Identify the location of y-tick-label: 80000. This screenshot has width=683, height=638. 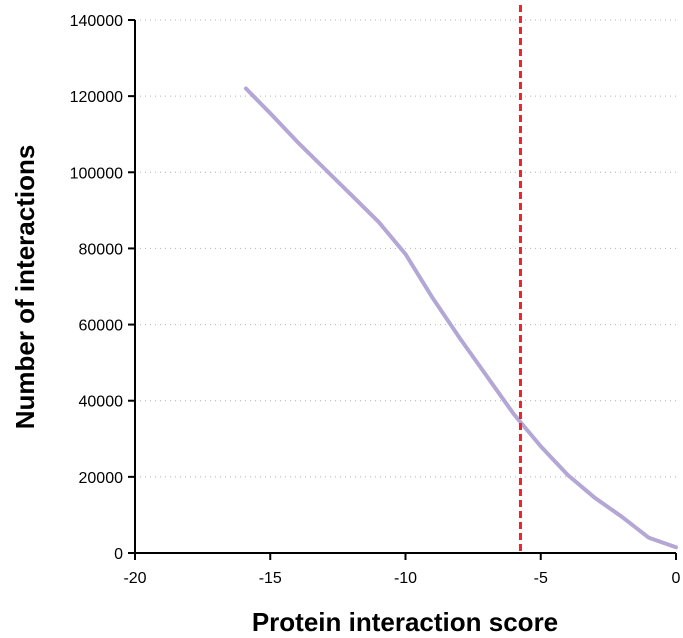
(101, 249).